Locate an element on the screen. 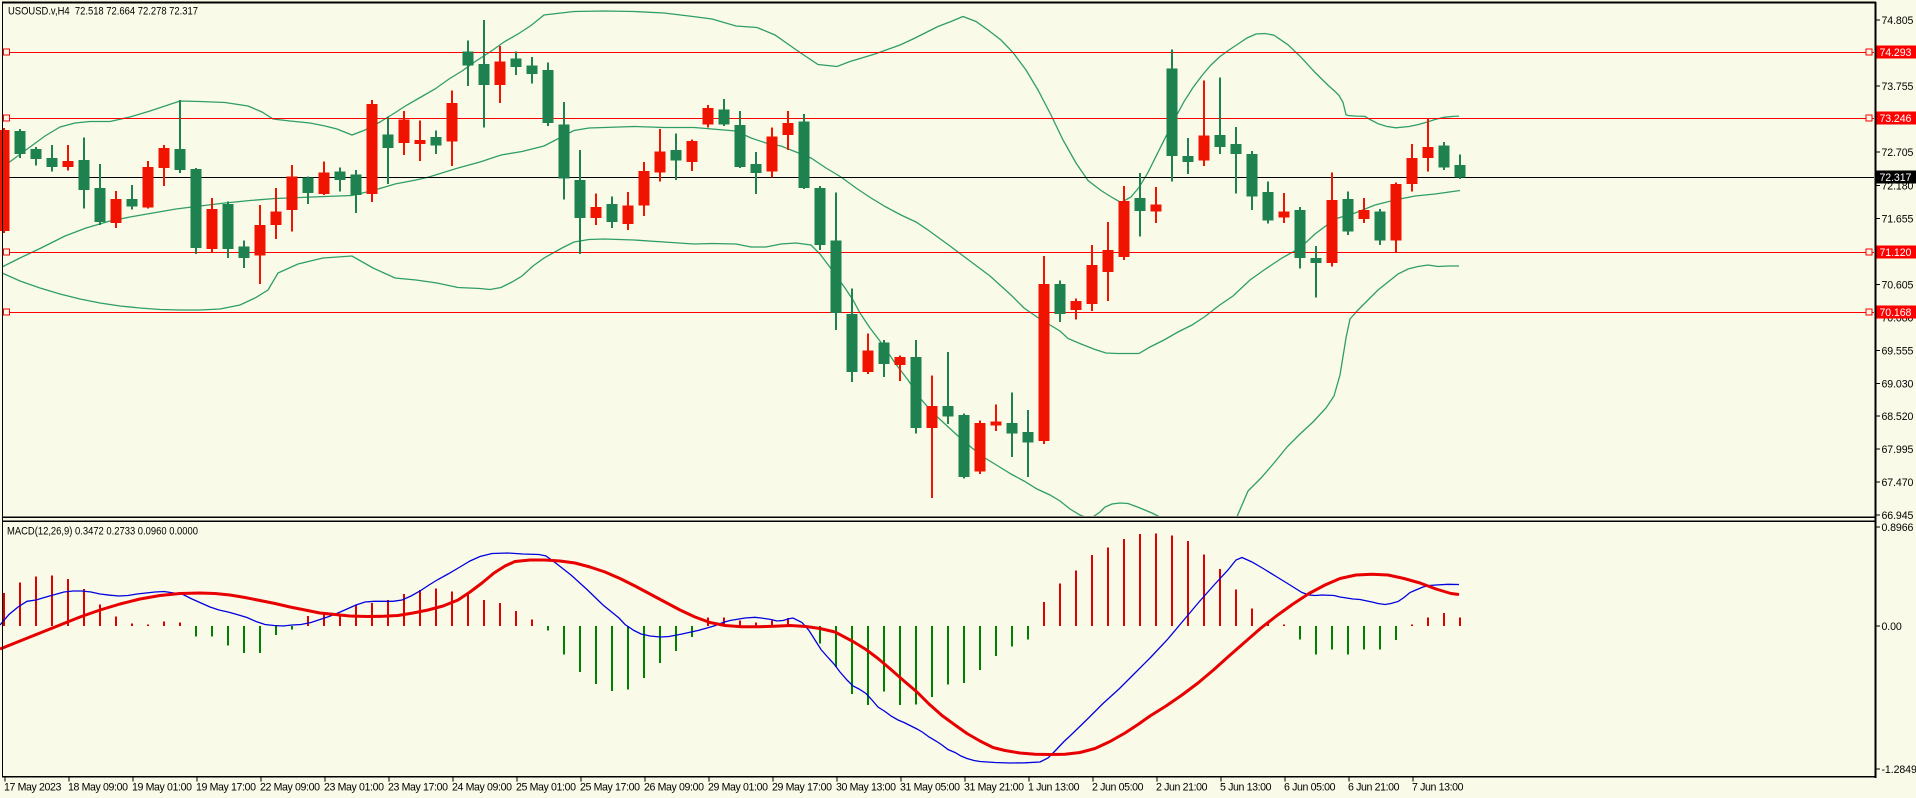 The width and height of the screenshot is (1916, 798). svg-text: 71.655 is located at coordinates (1898, 220).